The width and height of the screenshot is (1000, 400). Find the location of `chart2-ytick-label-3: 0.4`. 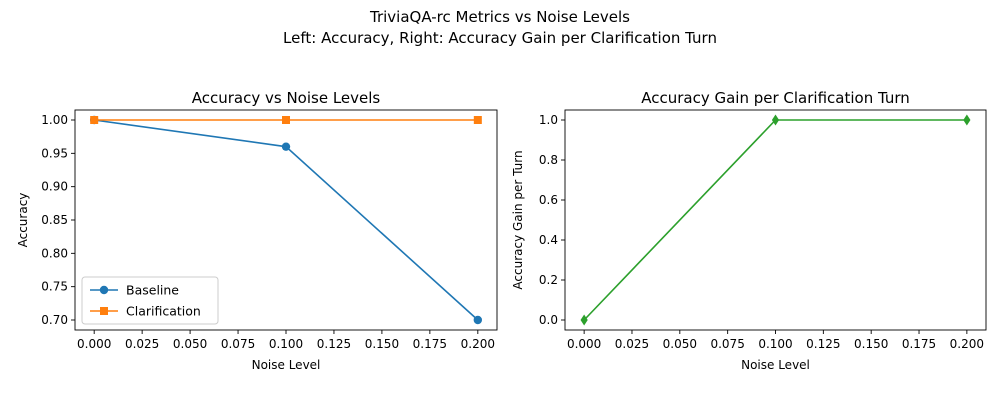

chart2-ytick-label-3: 0.4 is located at coordinates (548, 240).